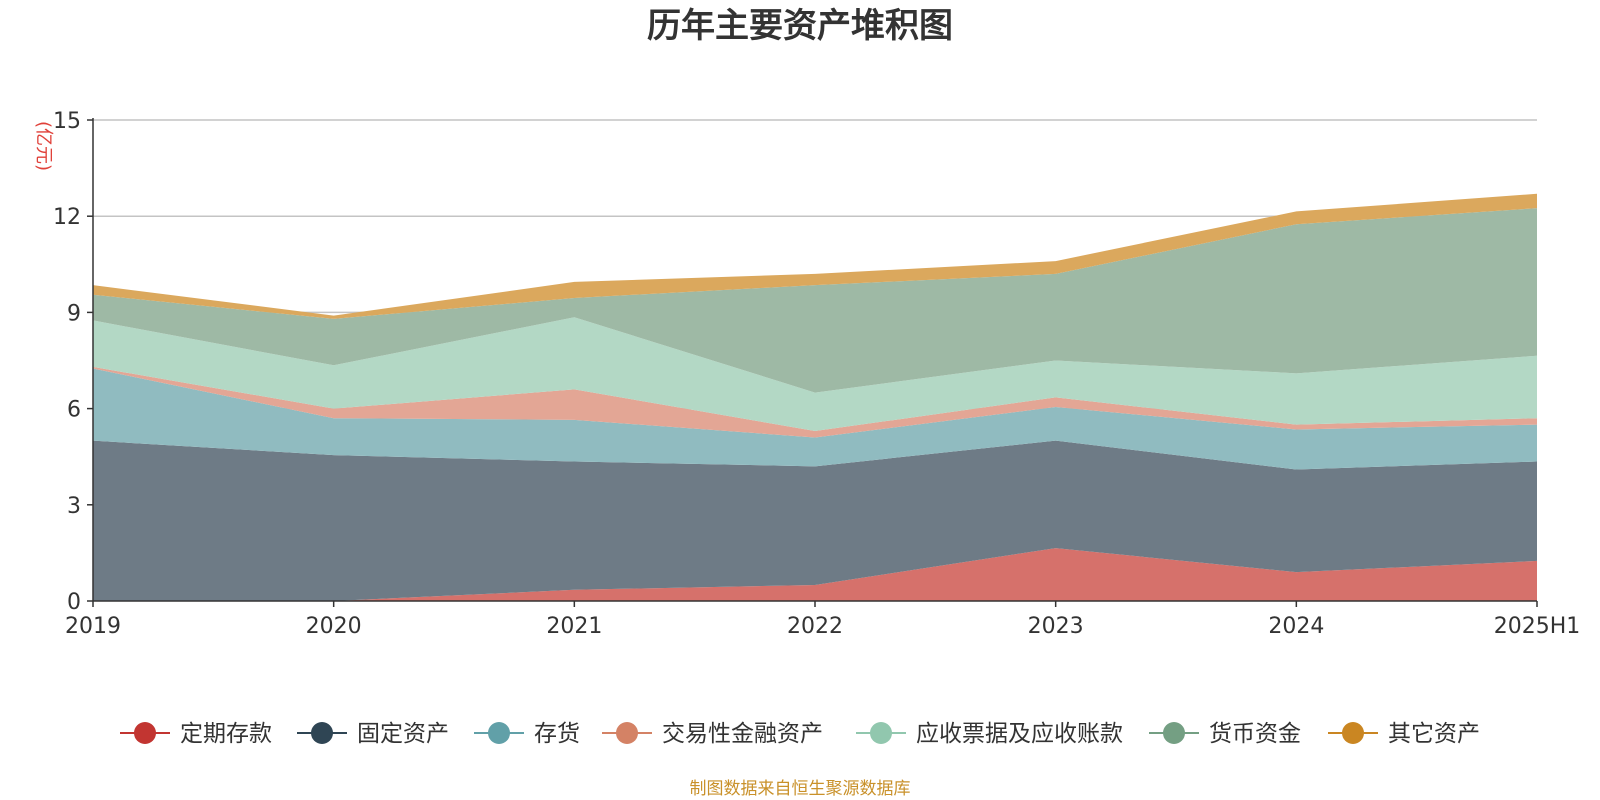  Describe the element at coordinates (74, 602) in the screenshot. I see `y-tick-label: 0` at that location.